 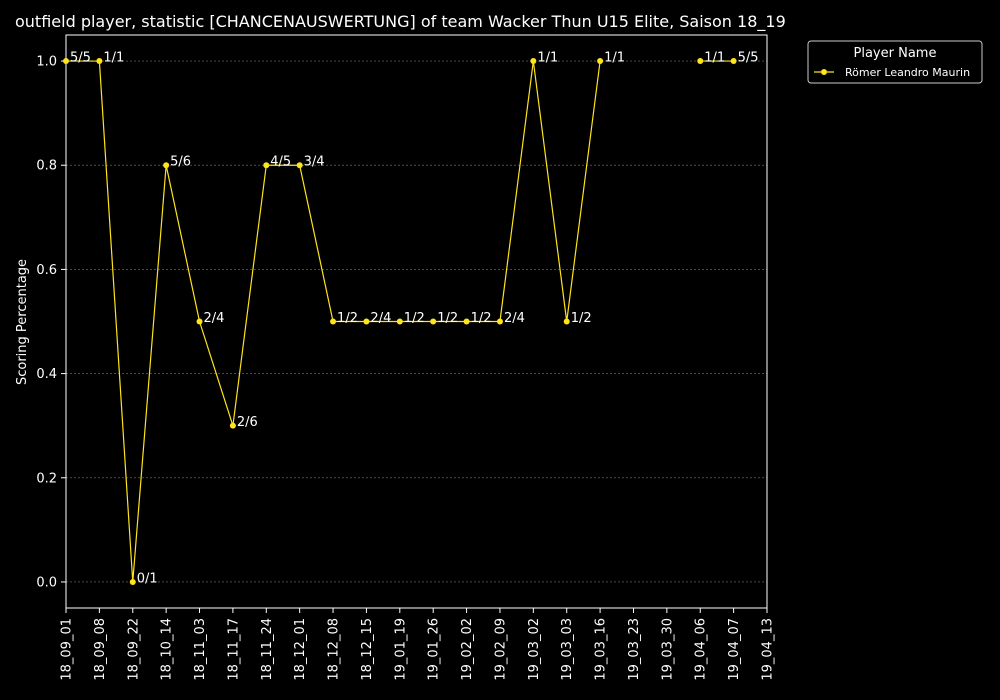 What do you see at coordinates (46, 270) in the screenshot?
I see `y-tick-label: 0.6` at bounding box center [46, 270].